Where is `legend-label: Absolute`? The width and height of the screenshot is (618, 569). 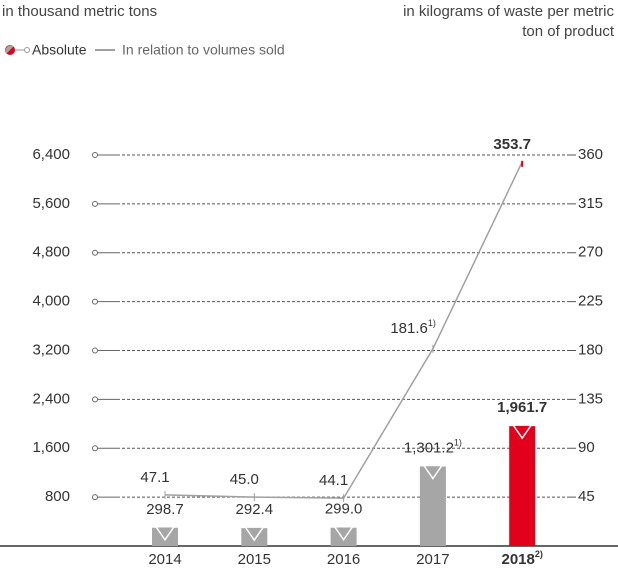 legend-label: Absolute is located at coordinates (59, 50).